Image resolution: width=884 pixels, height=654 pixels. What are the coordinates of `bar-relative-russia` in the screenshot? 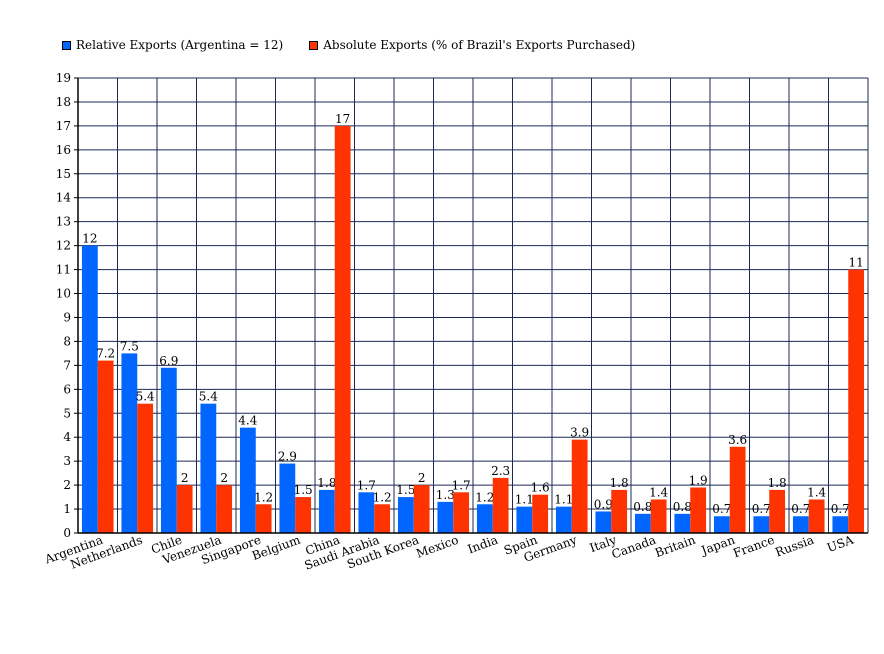 It's located at (800, 524).